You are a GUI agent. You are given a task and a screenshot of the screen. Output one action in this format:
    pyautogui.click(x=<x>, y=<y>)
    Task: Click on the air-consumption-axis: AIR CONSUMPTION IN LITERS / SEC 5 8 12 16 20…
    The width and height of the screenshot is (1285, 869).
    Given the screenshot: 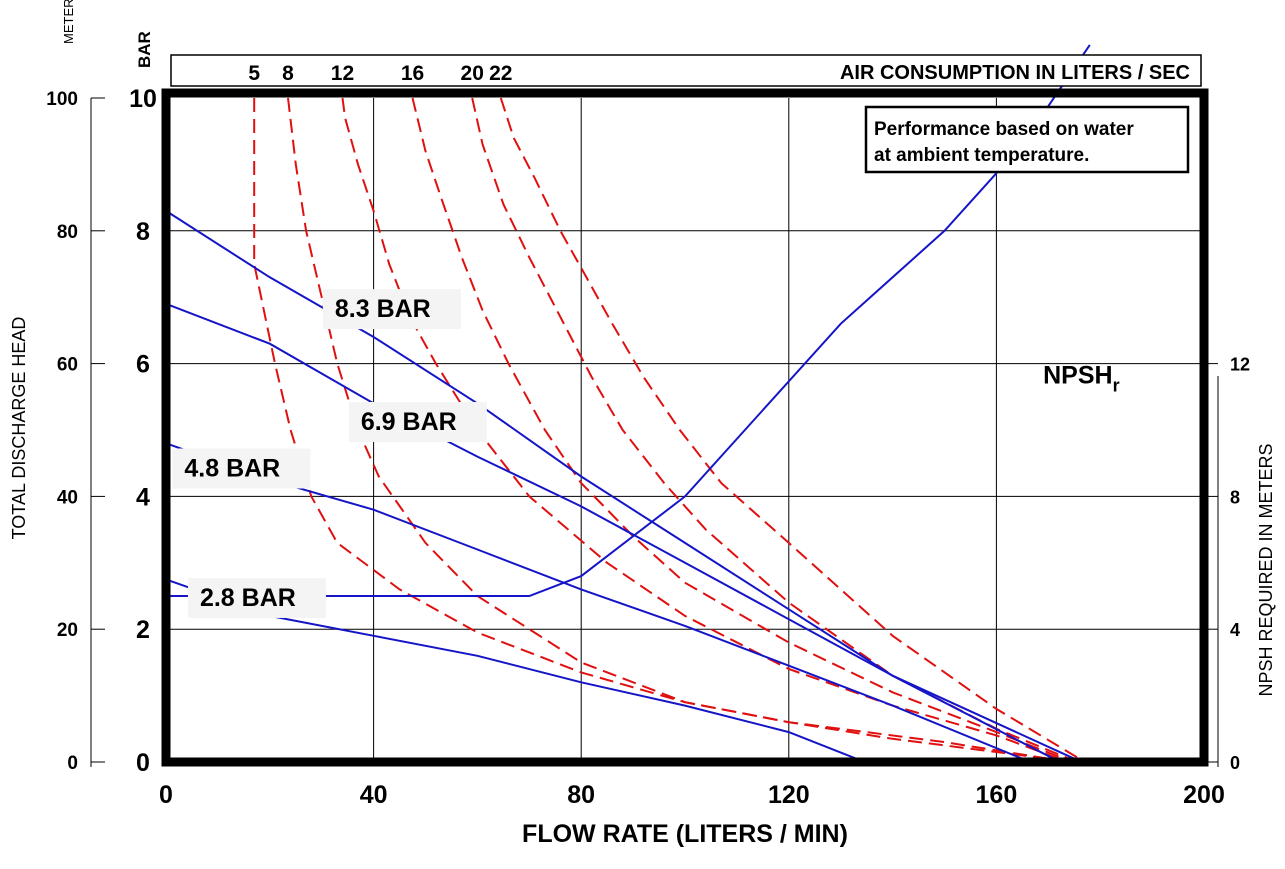 What is the action you would take?
    pyautogui.click(x=686, y=70)
    